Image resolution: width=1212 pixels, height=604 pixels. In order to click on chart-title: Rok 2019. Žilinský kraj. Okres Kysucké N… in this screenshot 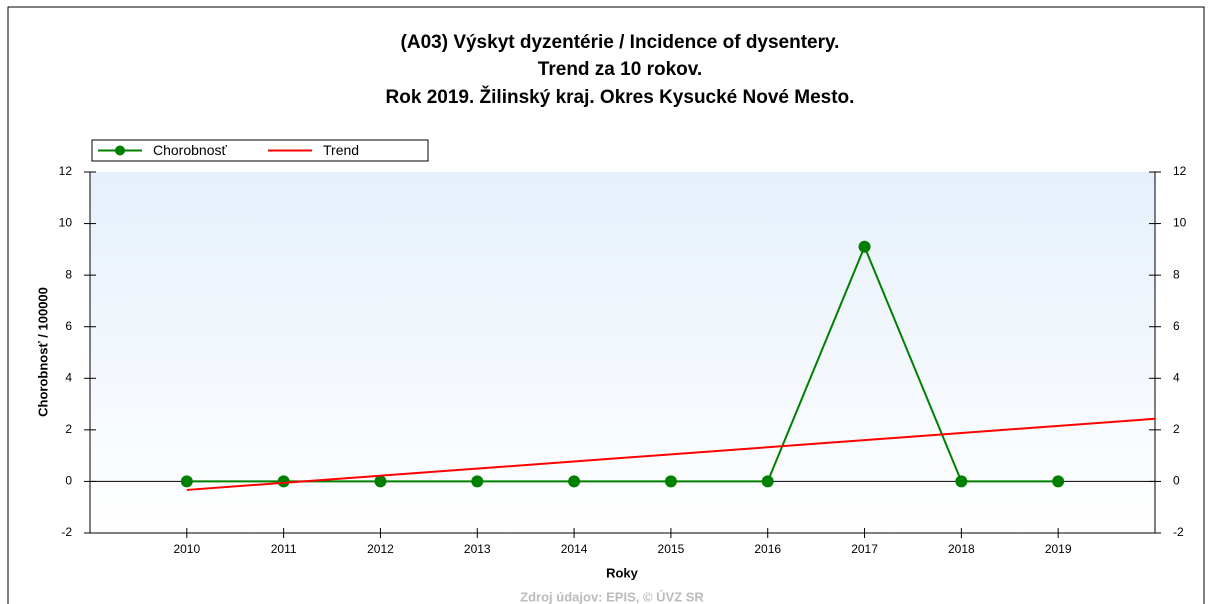, I will do `click(620, 97)`.